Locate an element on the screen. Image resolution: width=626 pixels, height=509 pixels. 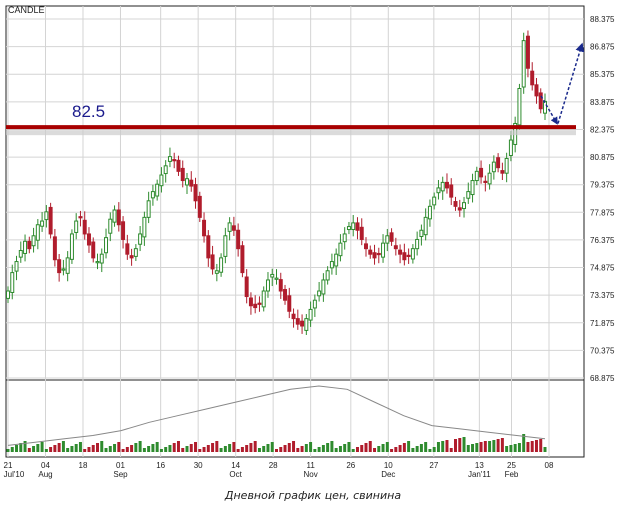
x-month-label: Jul'10 is located at coordinates (14, 474).